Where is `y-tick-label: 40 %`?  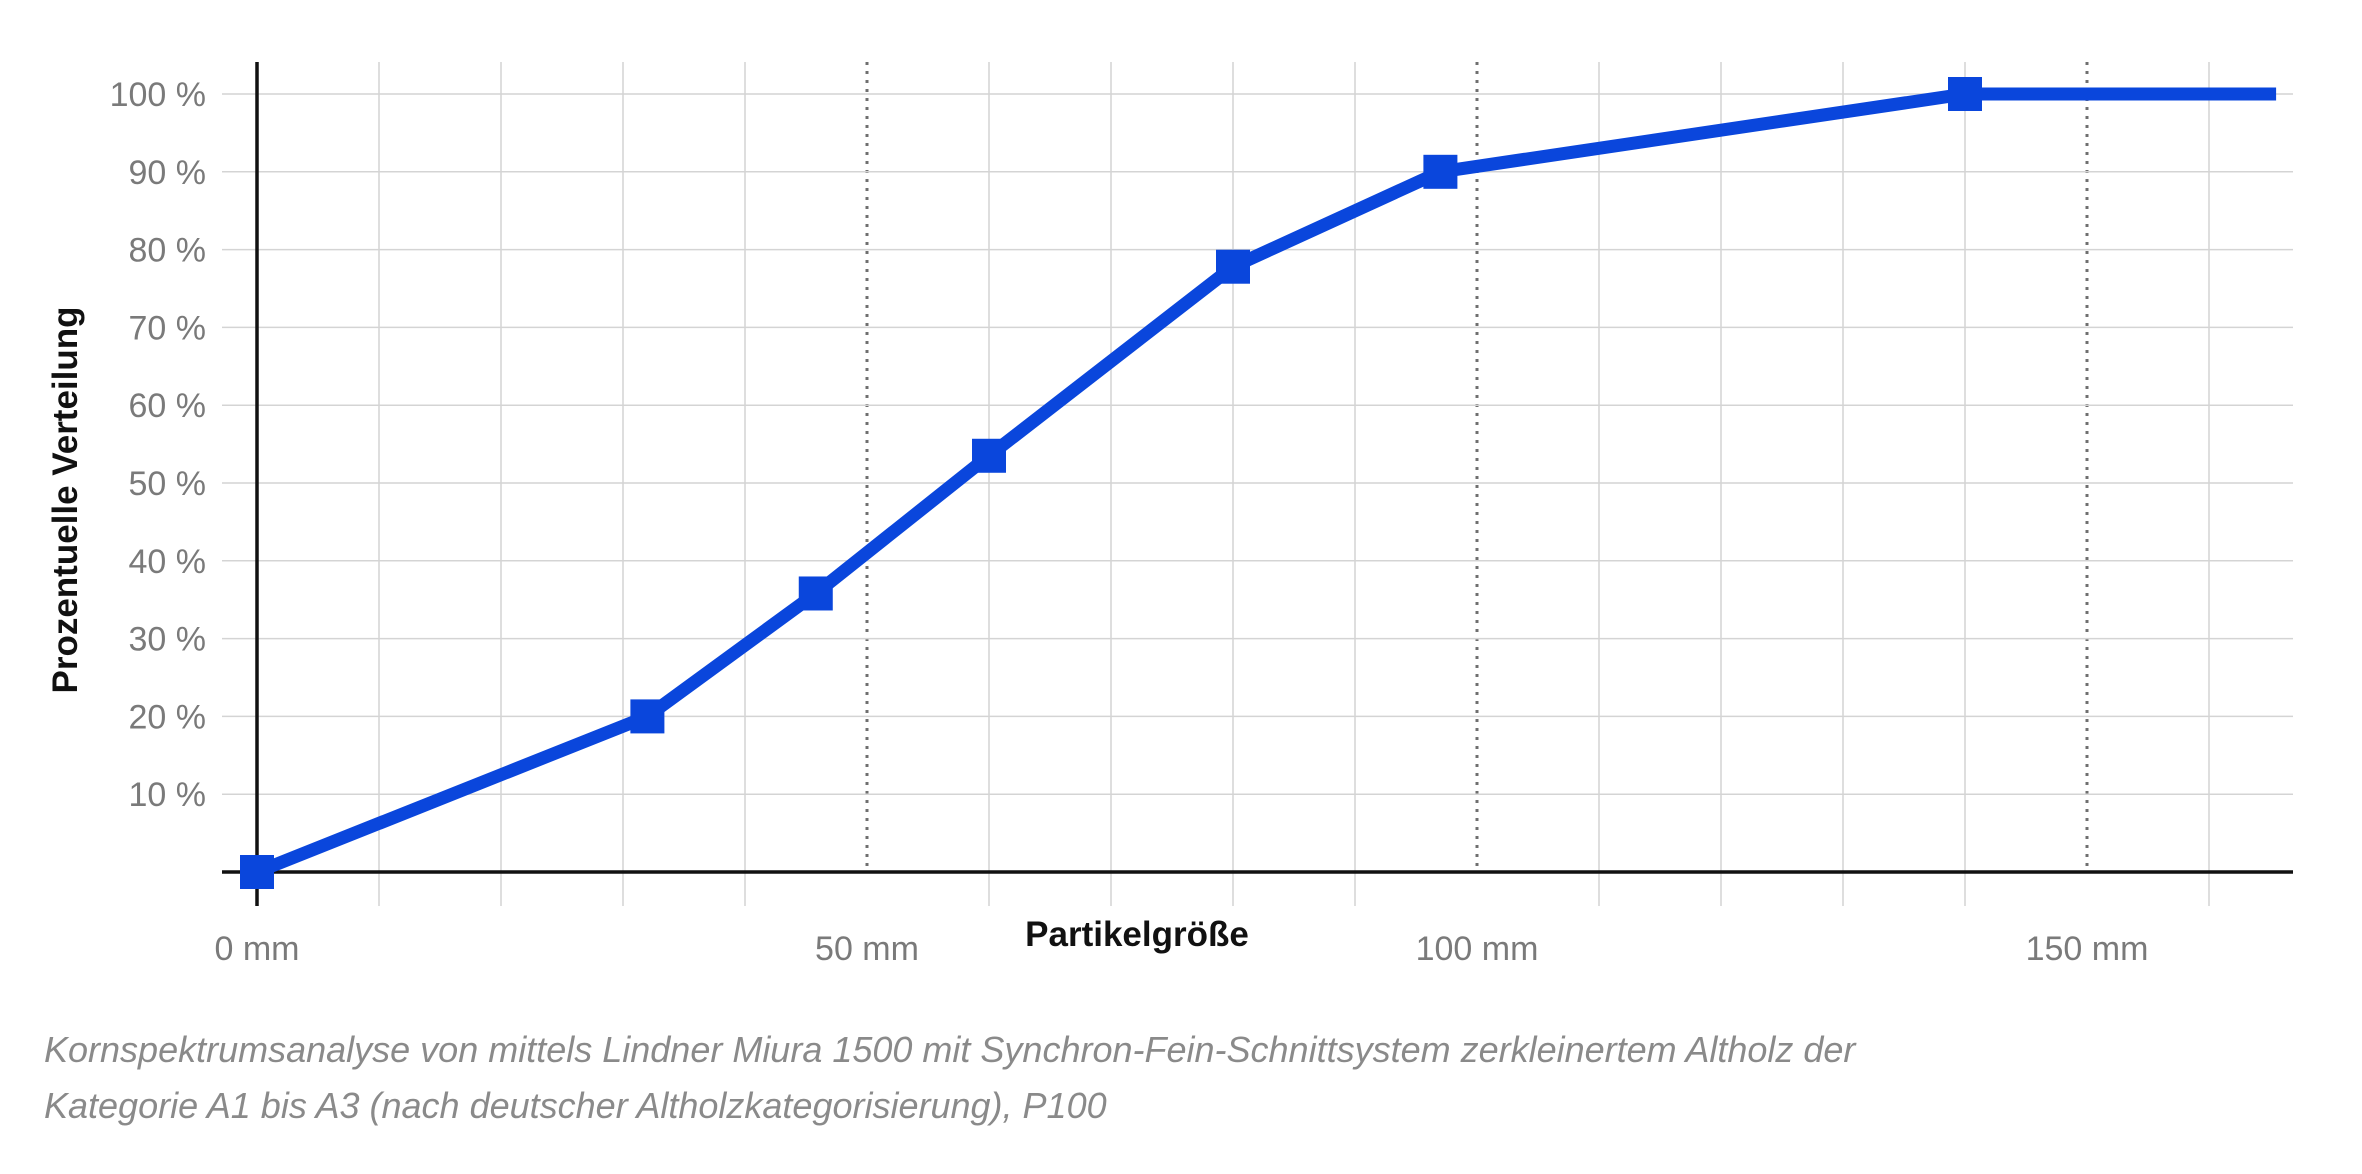 y-tick-label: 40 % is located at coordinates (168, 562).